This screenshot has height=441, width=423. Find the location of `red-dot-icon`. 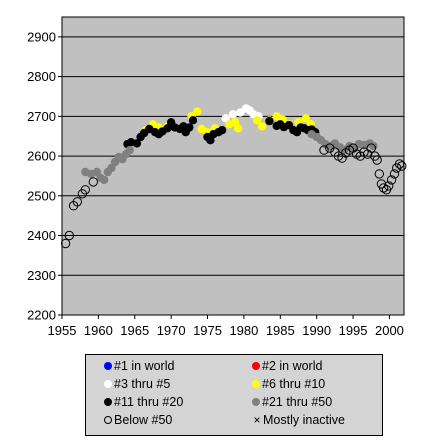

red-dot-icon is located at coordinates (256, 365).